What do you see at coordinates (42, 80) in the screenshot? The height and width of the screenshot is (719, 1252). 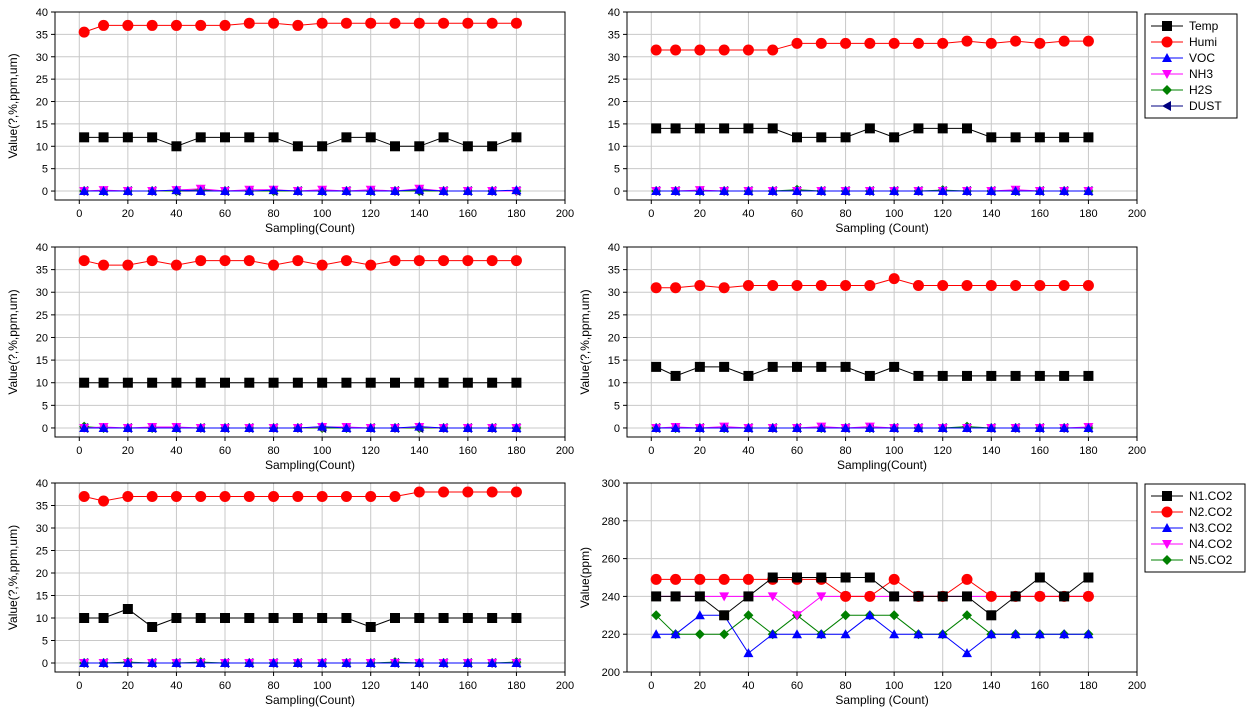 I see `y-tick-label: 25` at bounding box center [42, 80].